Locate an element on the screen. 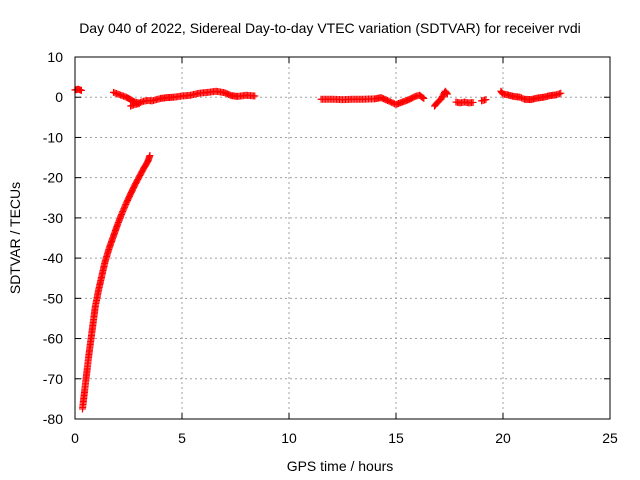 The width and height of the screenshot is (640, 480). y-tick-label: -20 is located at coordinates (53, 178).